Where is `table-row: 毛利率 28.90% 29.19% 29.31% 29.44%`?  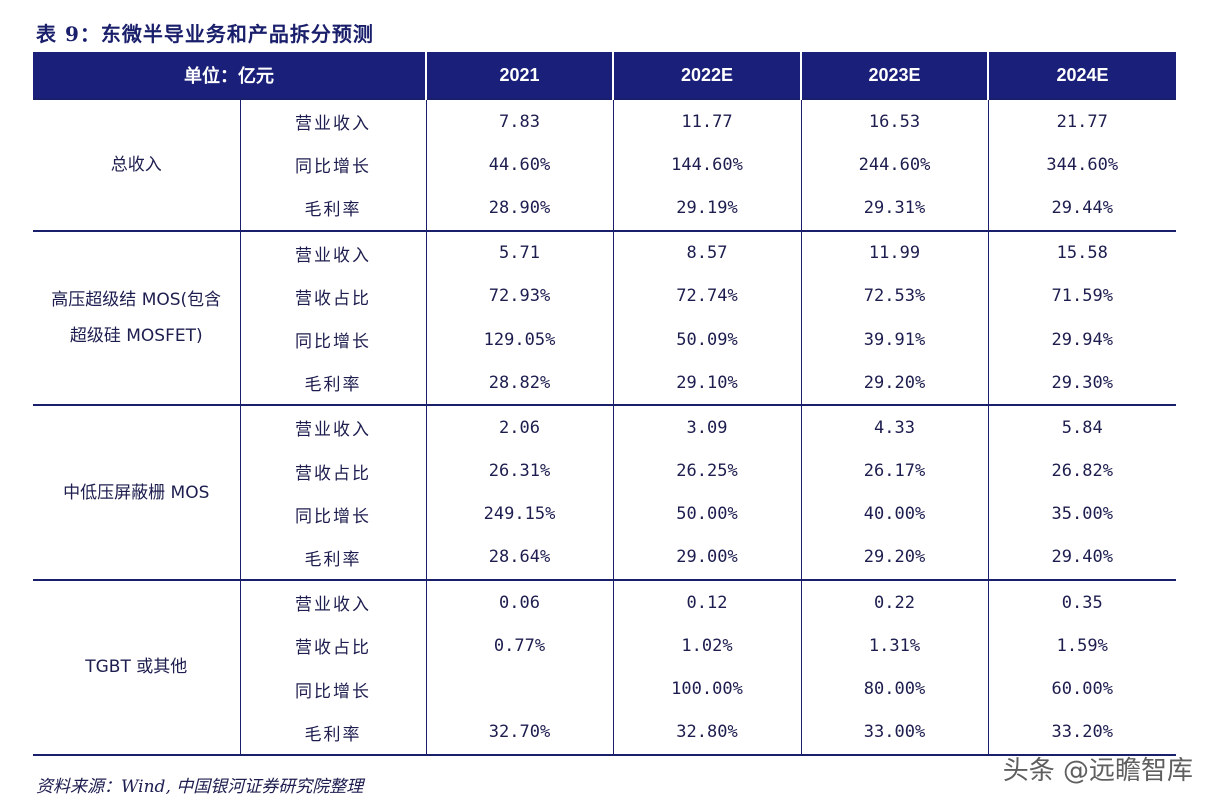 table-row: 毛利率 28.90% 29.19% 29.31% 29.44% is located at coordinates (604, 208).